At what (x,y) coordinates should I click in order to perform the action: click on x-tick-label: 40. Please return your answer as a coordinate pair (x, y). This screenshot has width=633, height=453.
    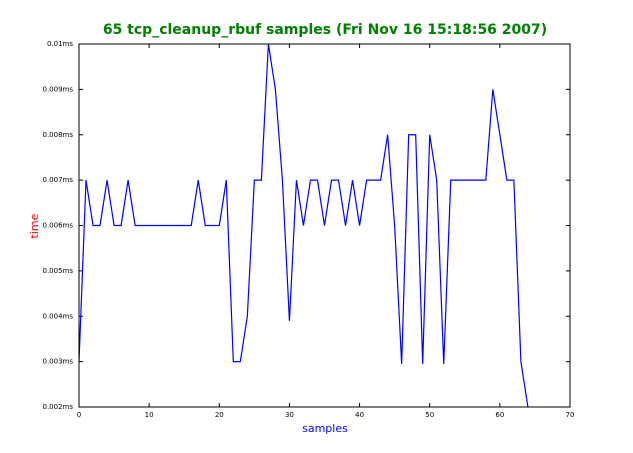
    Looking at the image, I should click on (359, 415).